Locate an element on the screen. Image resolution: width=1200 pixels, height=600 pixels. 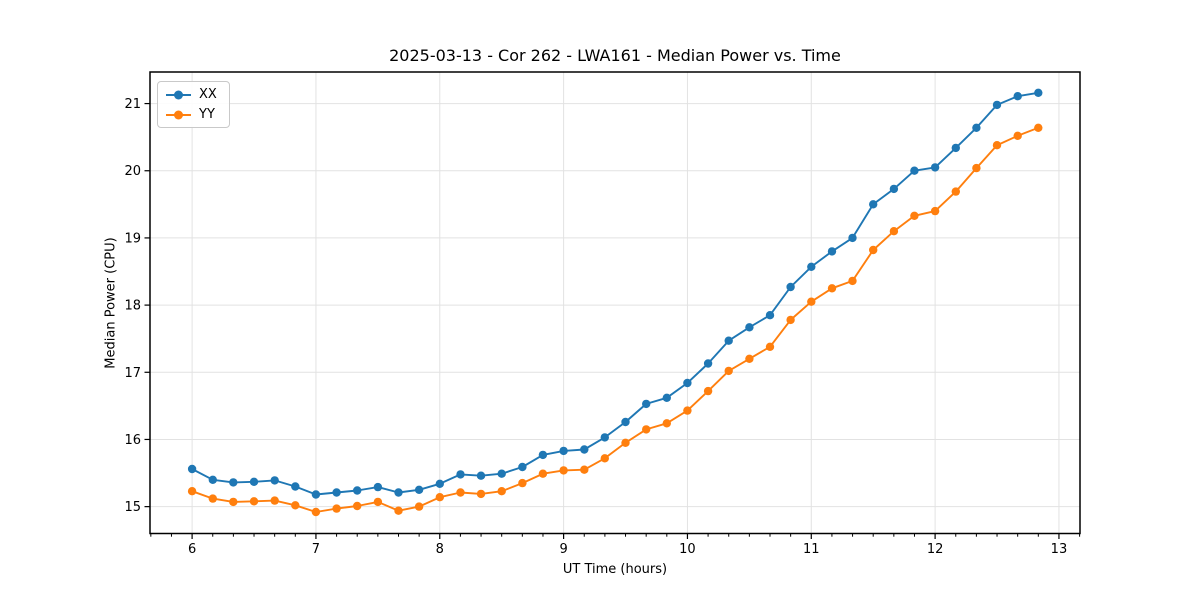
legend-entry-xx: XX is located at coordinates (191, 94).